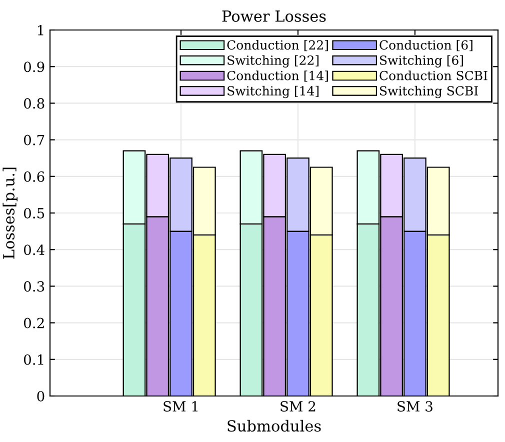  What do you see at coordinates (298, 406) in the screenshot?
I see `x-tick-label: SM 2` at bounding box center [298, 406].